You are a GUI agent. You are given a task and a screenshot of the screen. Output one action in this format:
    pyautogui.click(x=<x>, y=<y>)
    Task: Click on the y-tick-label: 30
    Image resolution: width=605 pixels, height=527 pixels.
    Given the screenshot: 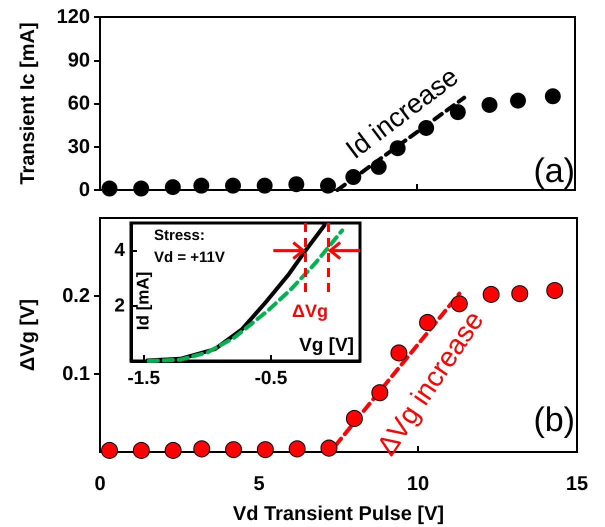 What is the action you would take?
    pyautogui.click(x=79, y=147)
    